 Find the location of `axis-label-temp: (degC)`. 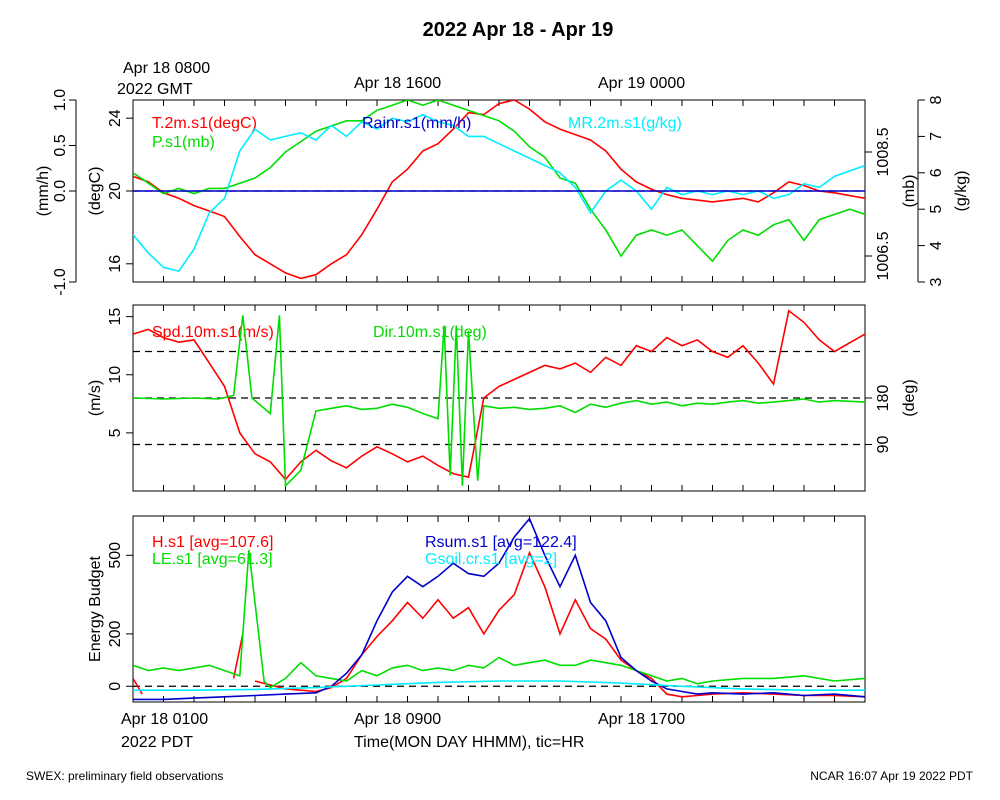

axis-label-temp: (degC) is located at coordinates (95, 191).